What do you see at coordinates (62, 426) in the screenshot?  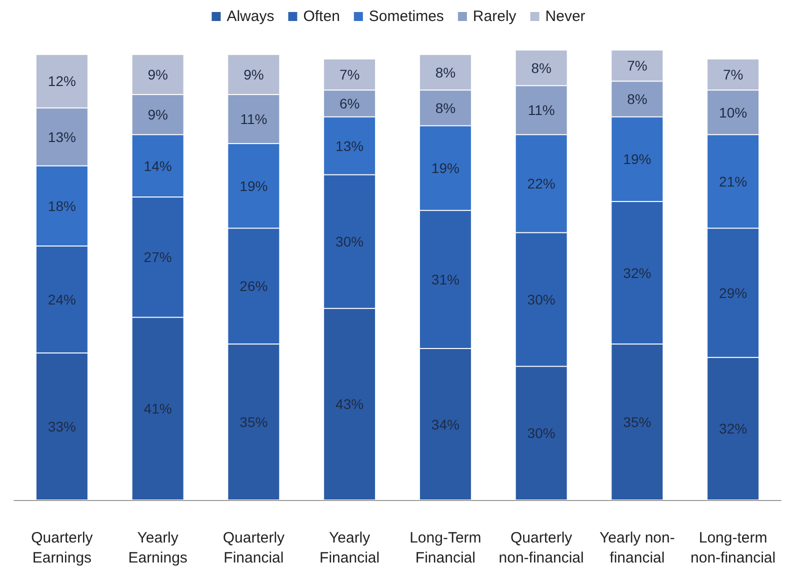 I see `data-label: 33%` at bounding box center [62, 426].